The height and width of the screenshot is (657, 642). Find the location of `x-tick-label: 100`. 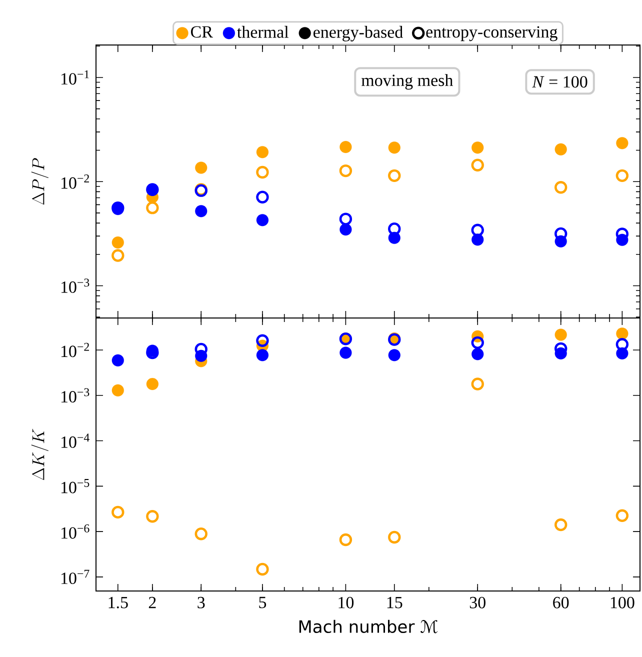

x-tick-label: 100 is located at coordinates (622, 602).